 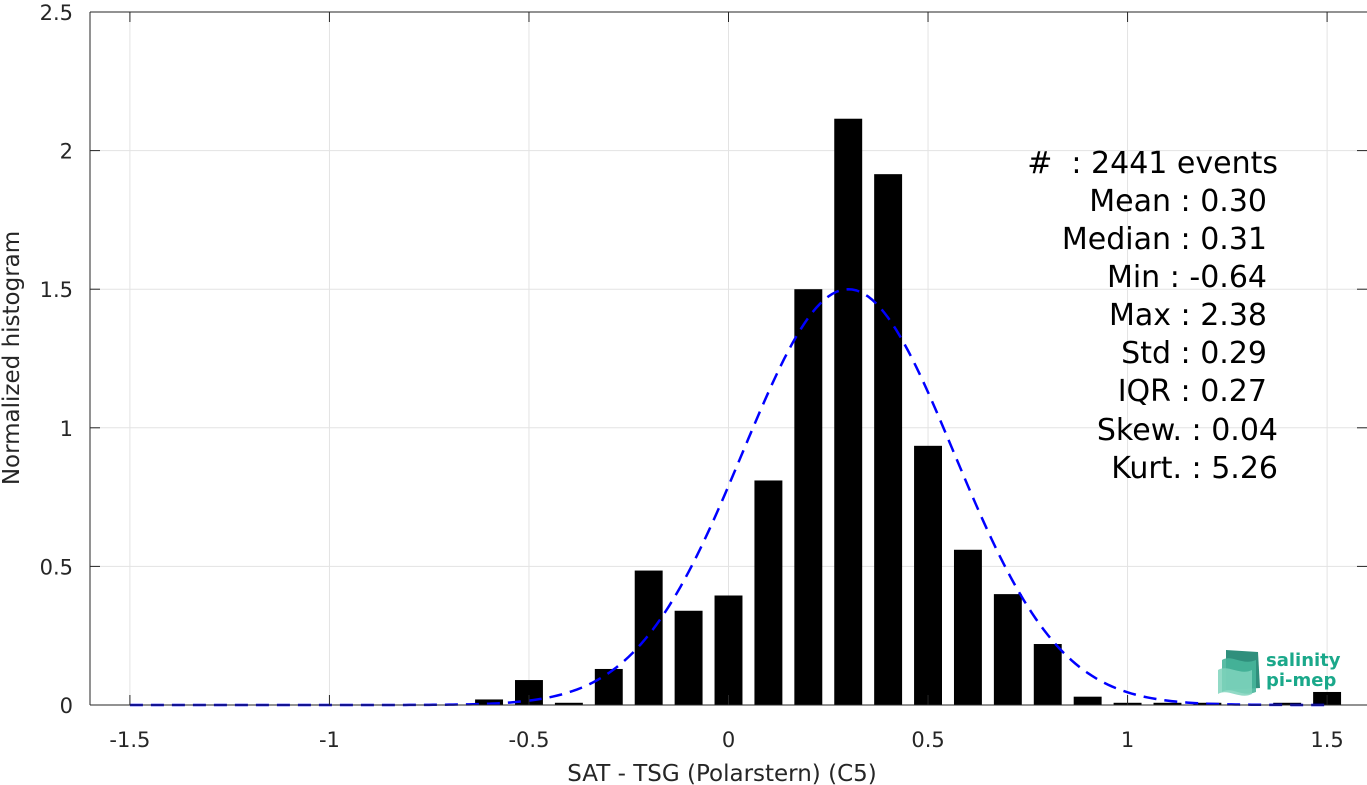 I want to click on salinity-pi-mep-logo: salinity pi-mep, so click(x=1279, y=673).